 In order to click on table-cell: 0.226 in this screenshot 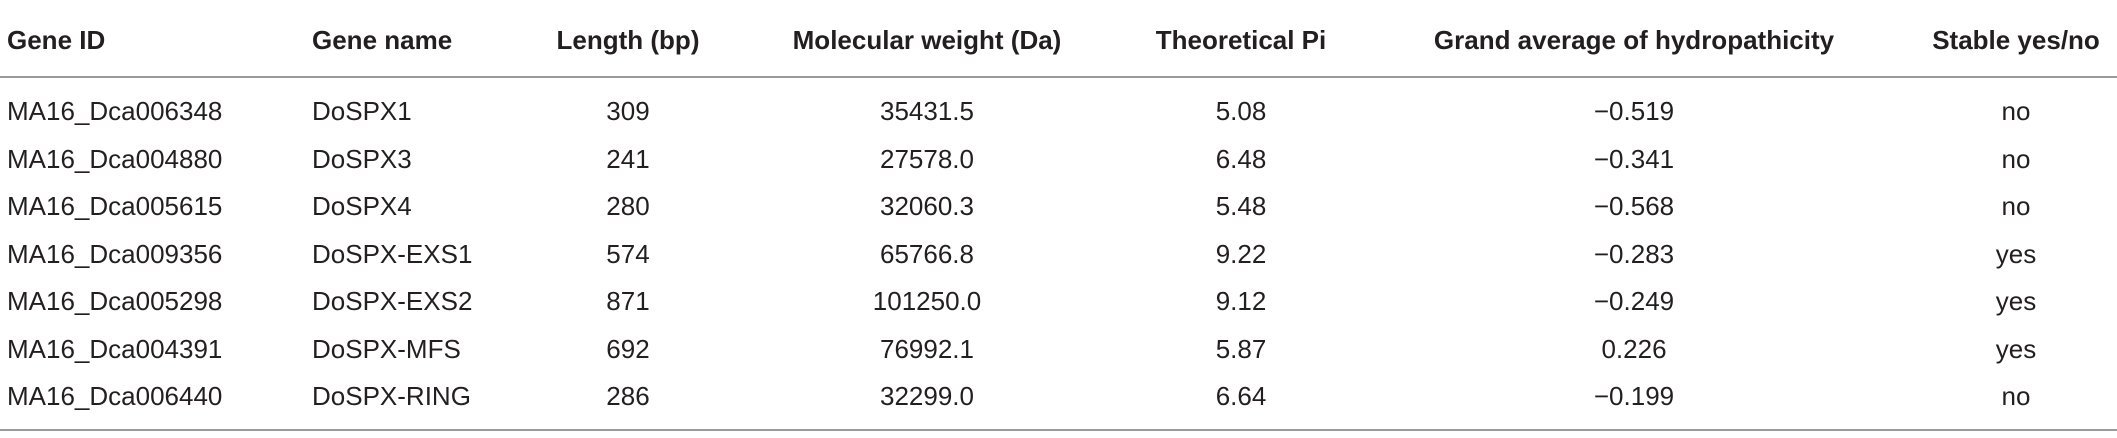, I will do `click(1634, 348)`.